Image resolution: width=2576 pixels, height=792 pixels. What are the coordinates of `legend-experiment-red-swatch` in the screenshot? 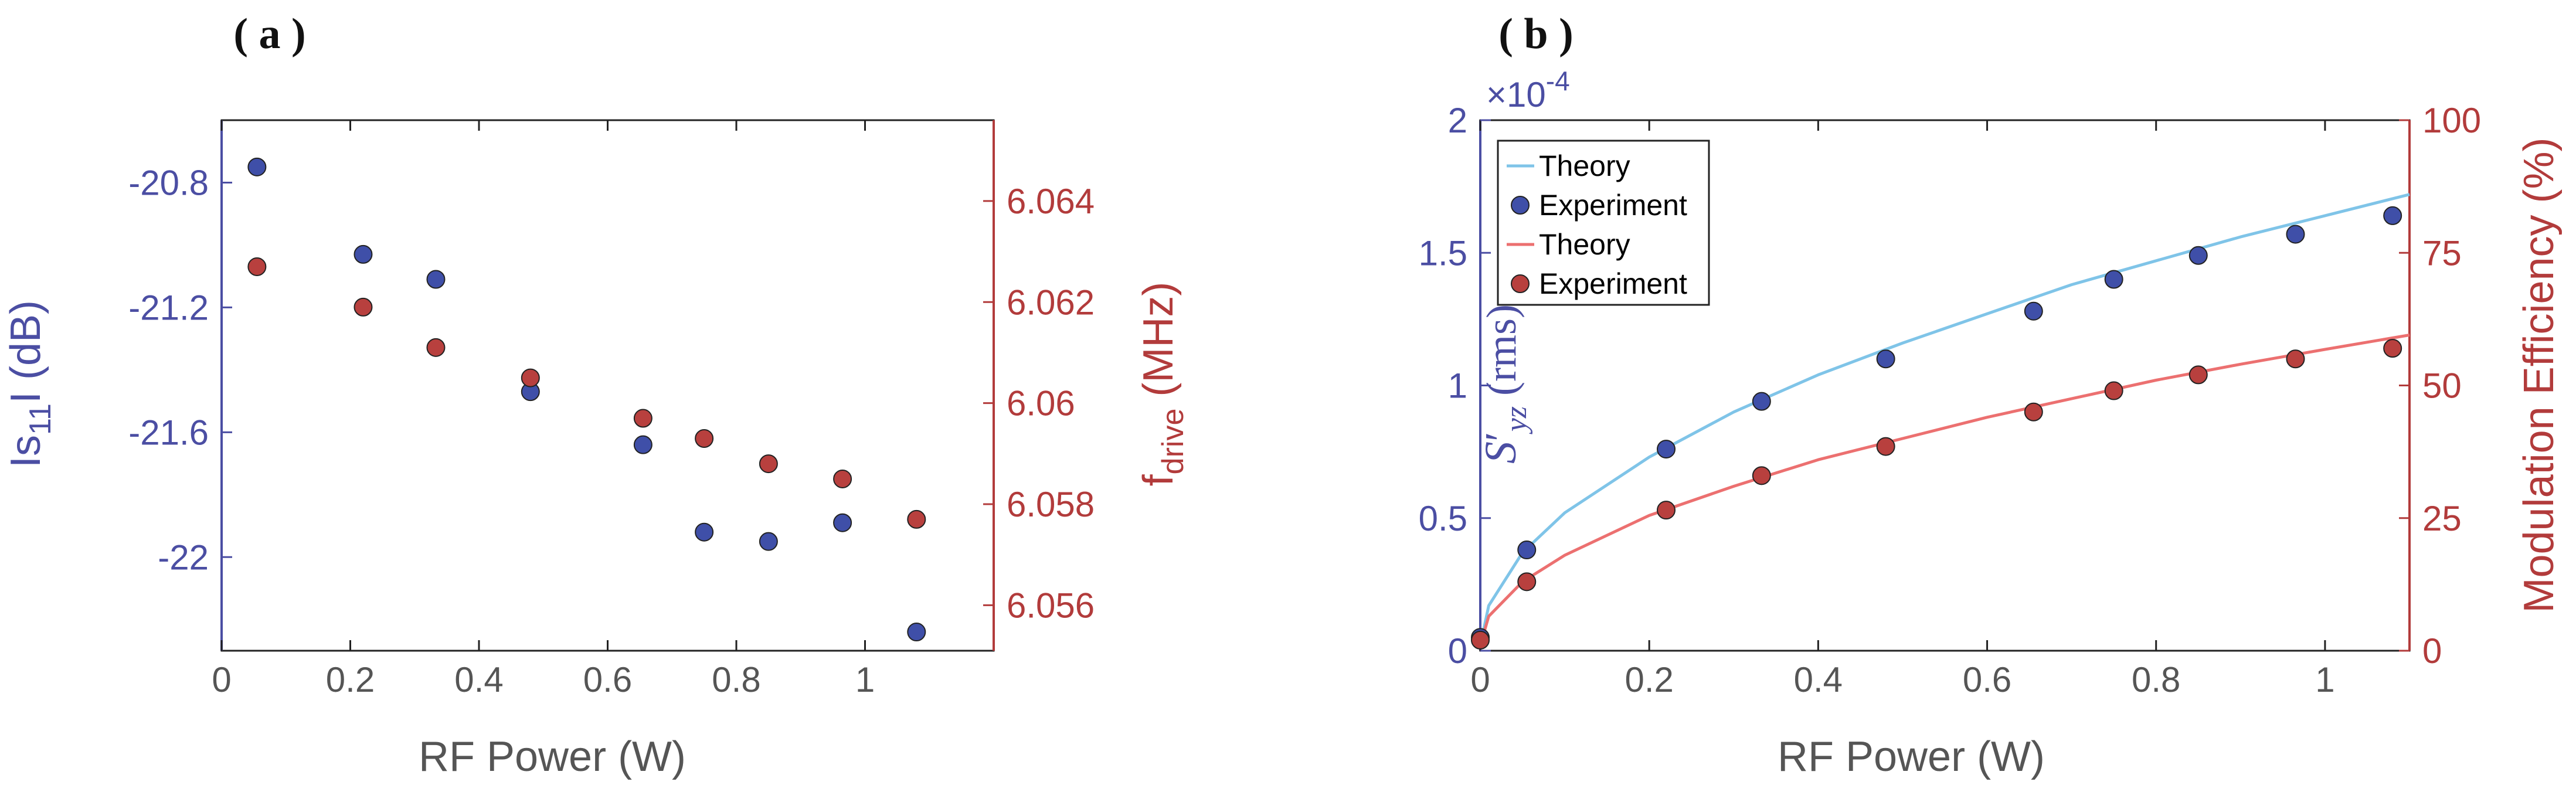 It's located at (1521, 284).